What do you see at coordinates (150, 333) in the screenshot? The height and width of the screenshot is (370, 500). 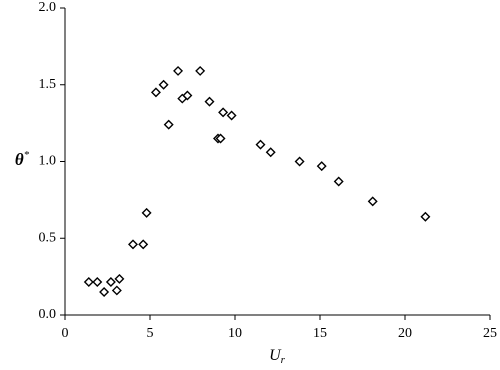 I see `x-tick-label: 5` at bounding box center [150, 333].